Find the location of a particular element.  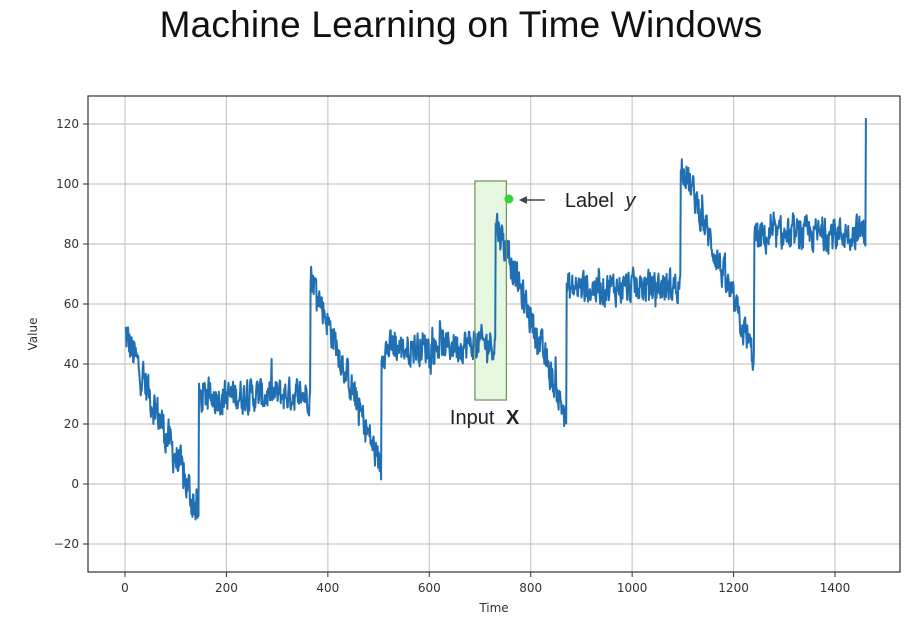

x-tick-label: 0 is located at coordinates (125, 588).